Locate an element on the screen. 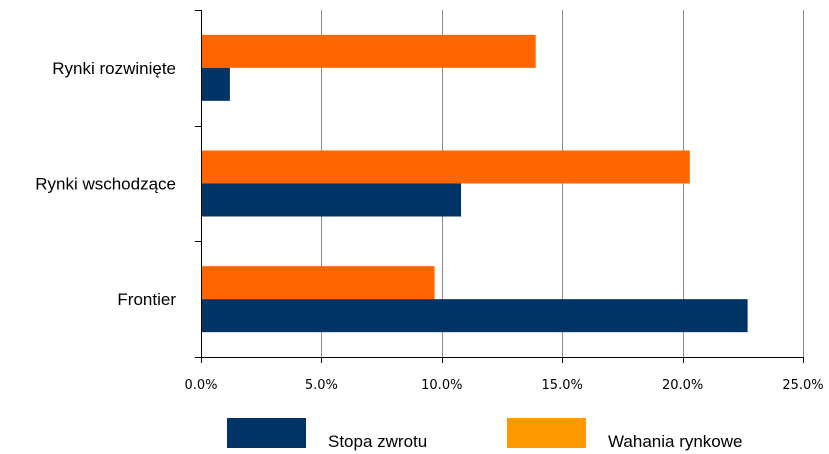 The image size is (829, 454). legend-item-wahania-rynkowe: Wahania rynkowe is located at coordinates (625, 434).